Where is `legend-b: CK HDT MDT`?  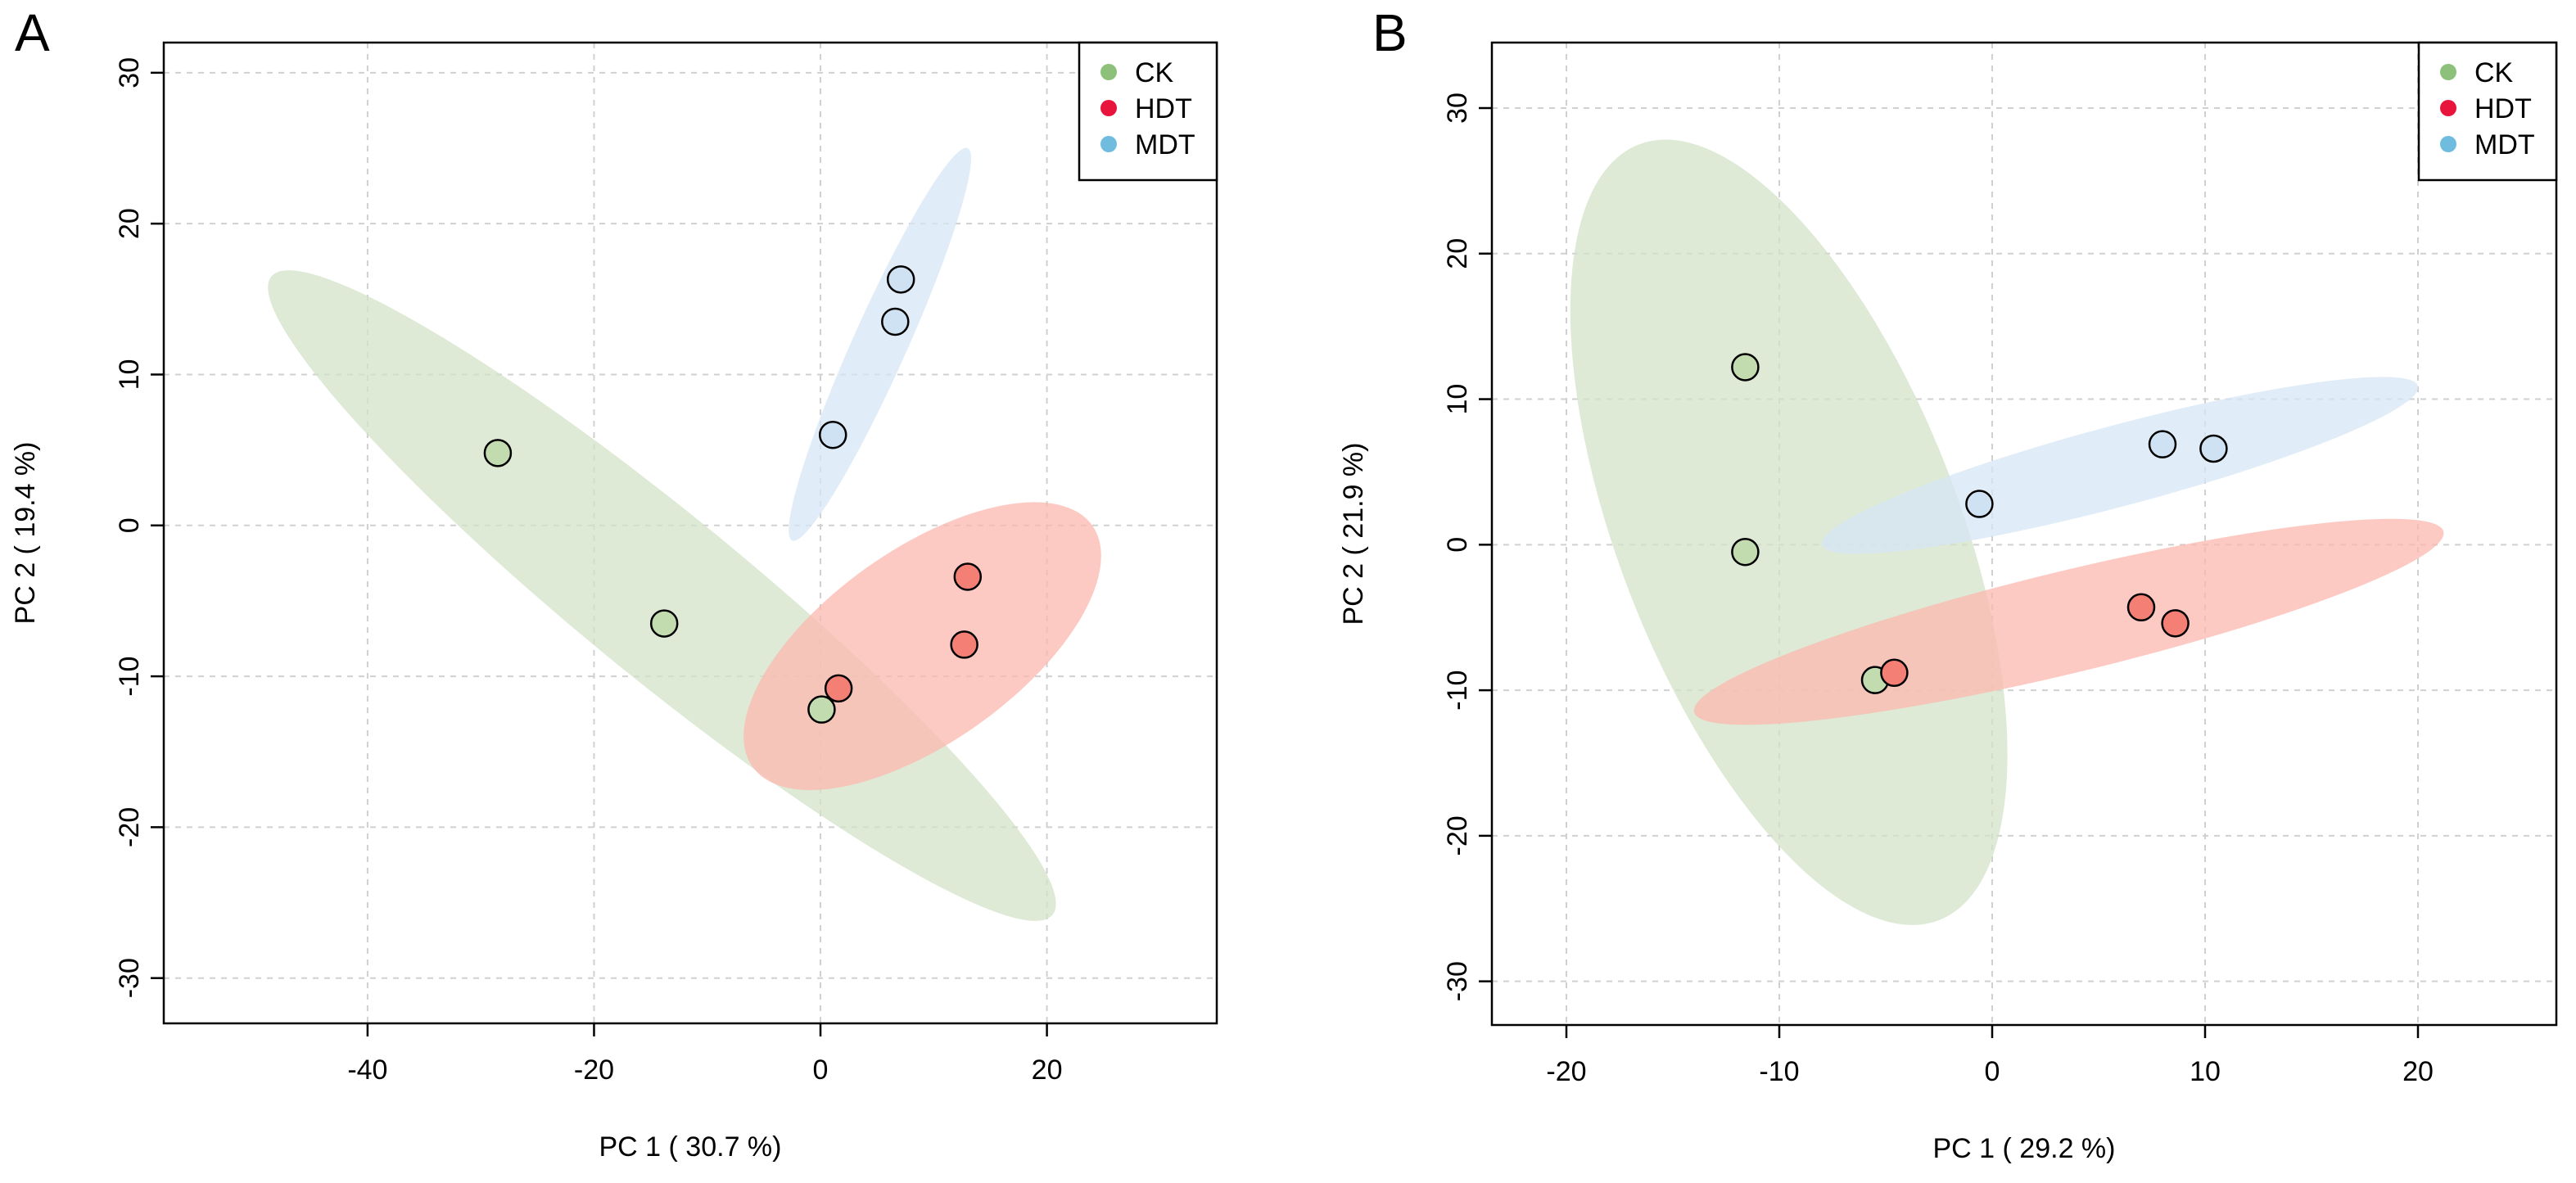 legend-b: CK HDT MDT is located at coordinates (2487, 112).